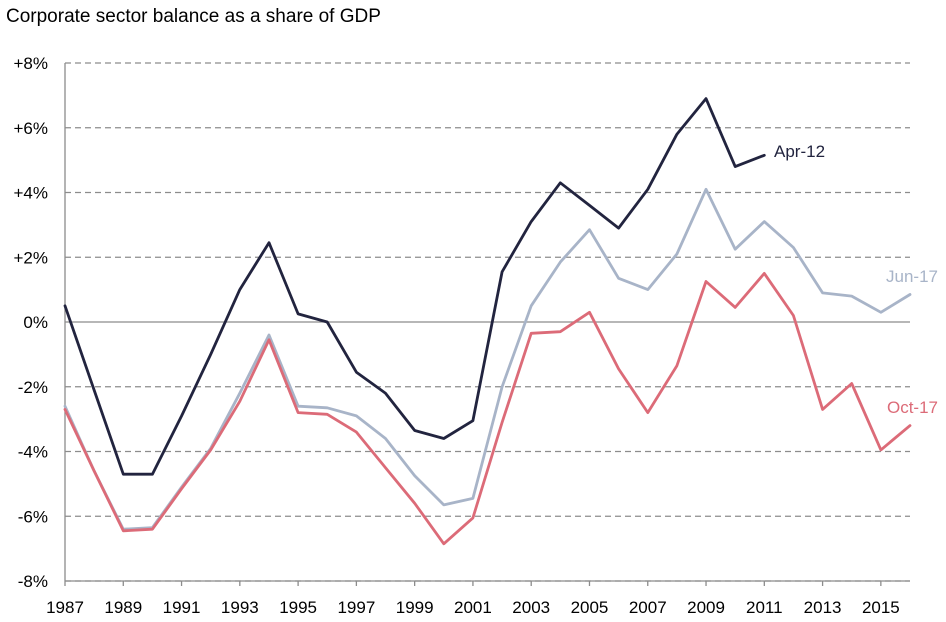 The height and width of the screenshot is (622, 946). I want to click on y-tick-label: -2%, so click(33, 387).